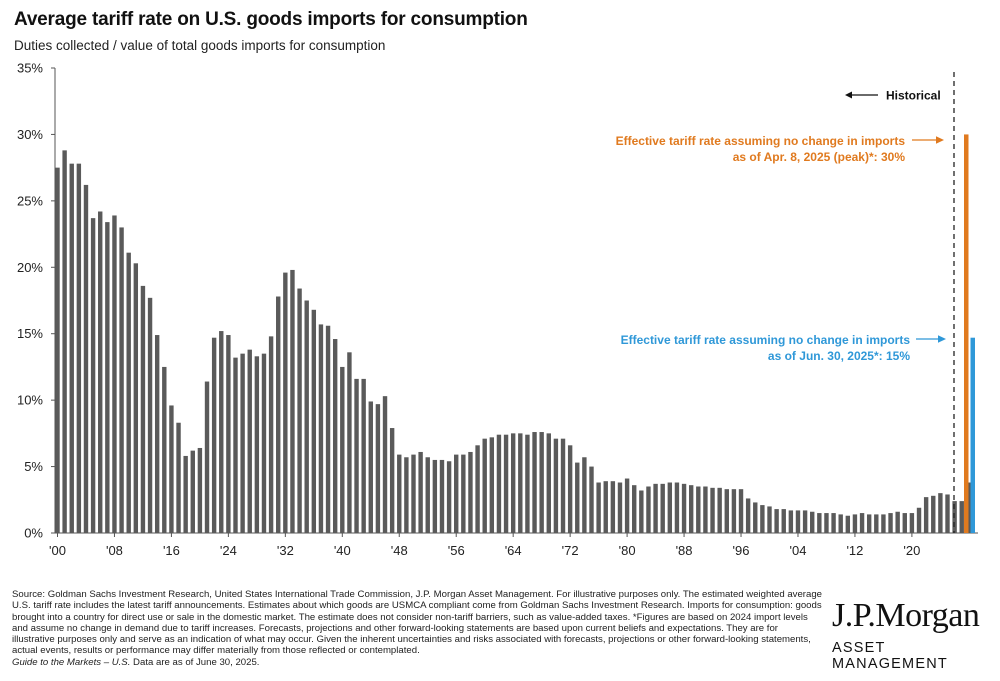 The width and height of the screenshot is (1000, 681). What do you see at coordinates (378, 468) in the screenshot?
I see `bar-1945` at bounding box center [378, 468].